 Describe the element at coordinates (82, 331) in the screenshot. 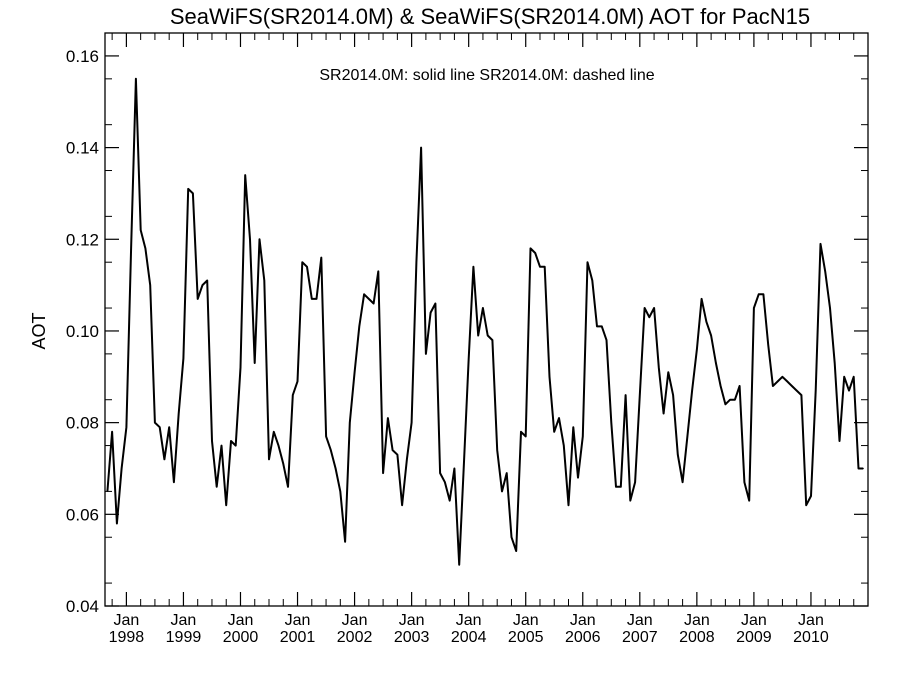

I see `y-tick-label: 0.10` at that location.